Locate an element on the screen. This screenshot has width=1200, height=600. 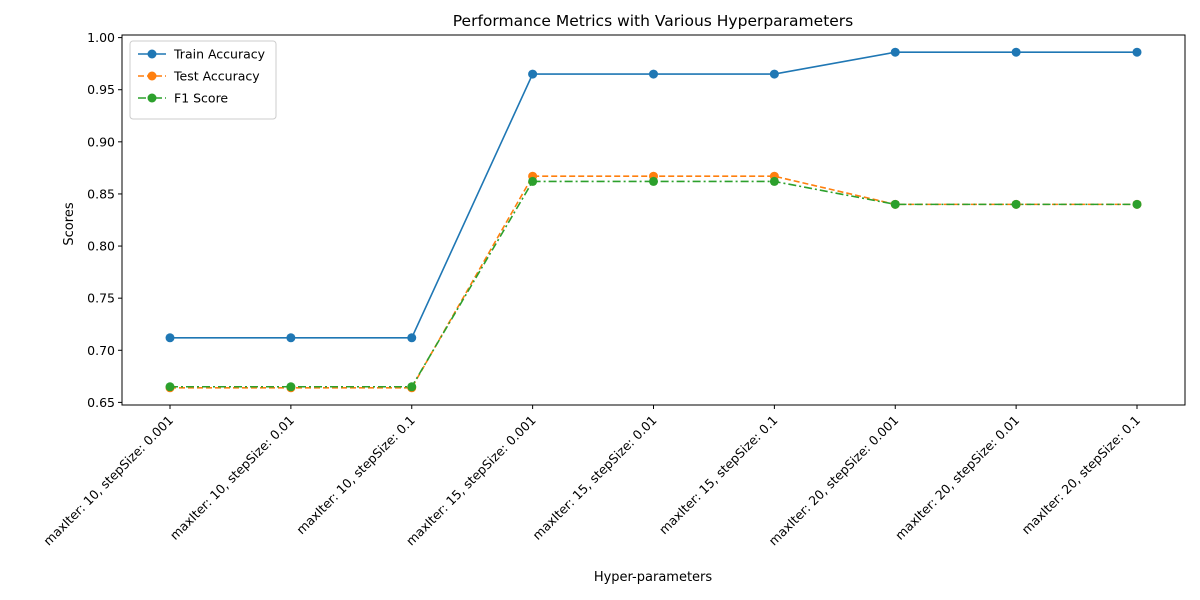
legend-label: Test Accuracy is located at coordinates (216, 76).